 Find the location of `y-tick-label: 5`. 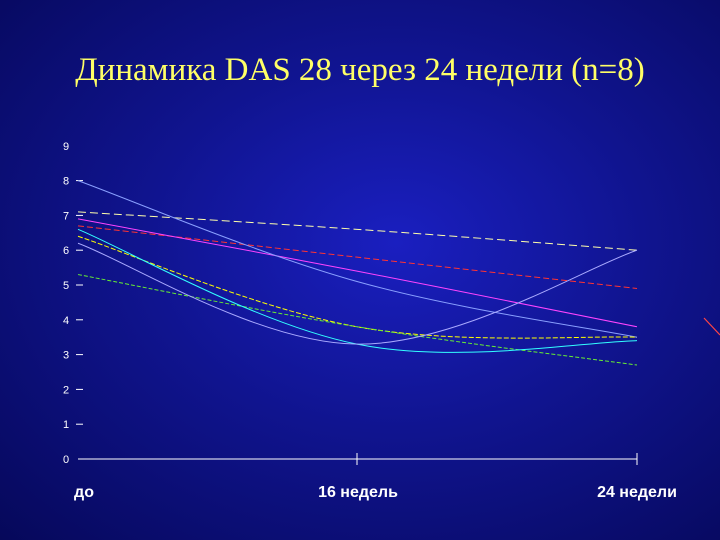

y-tick-label: 5 is located at coordinates (66, 286).